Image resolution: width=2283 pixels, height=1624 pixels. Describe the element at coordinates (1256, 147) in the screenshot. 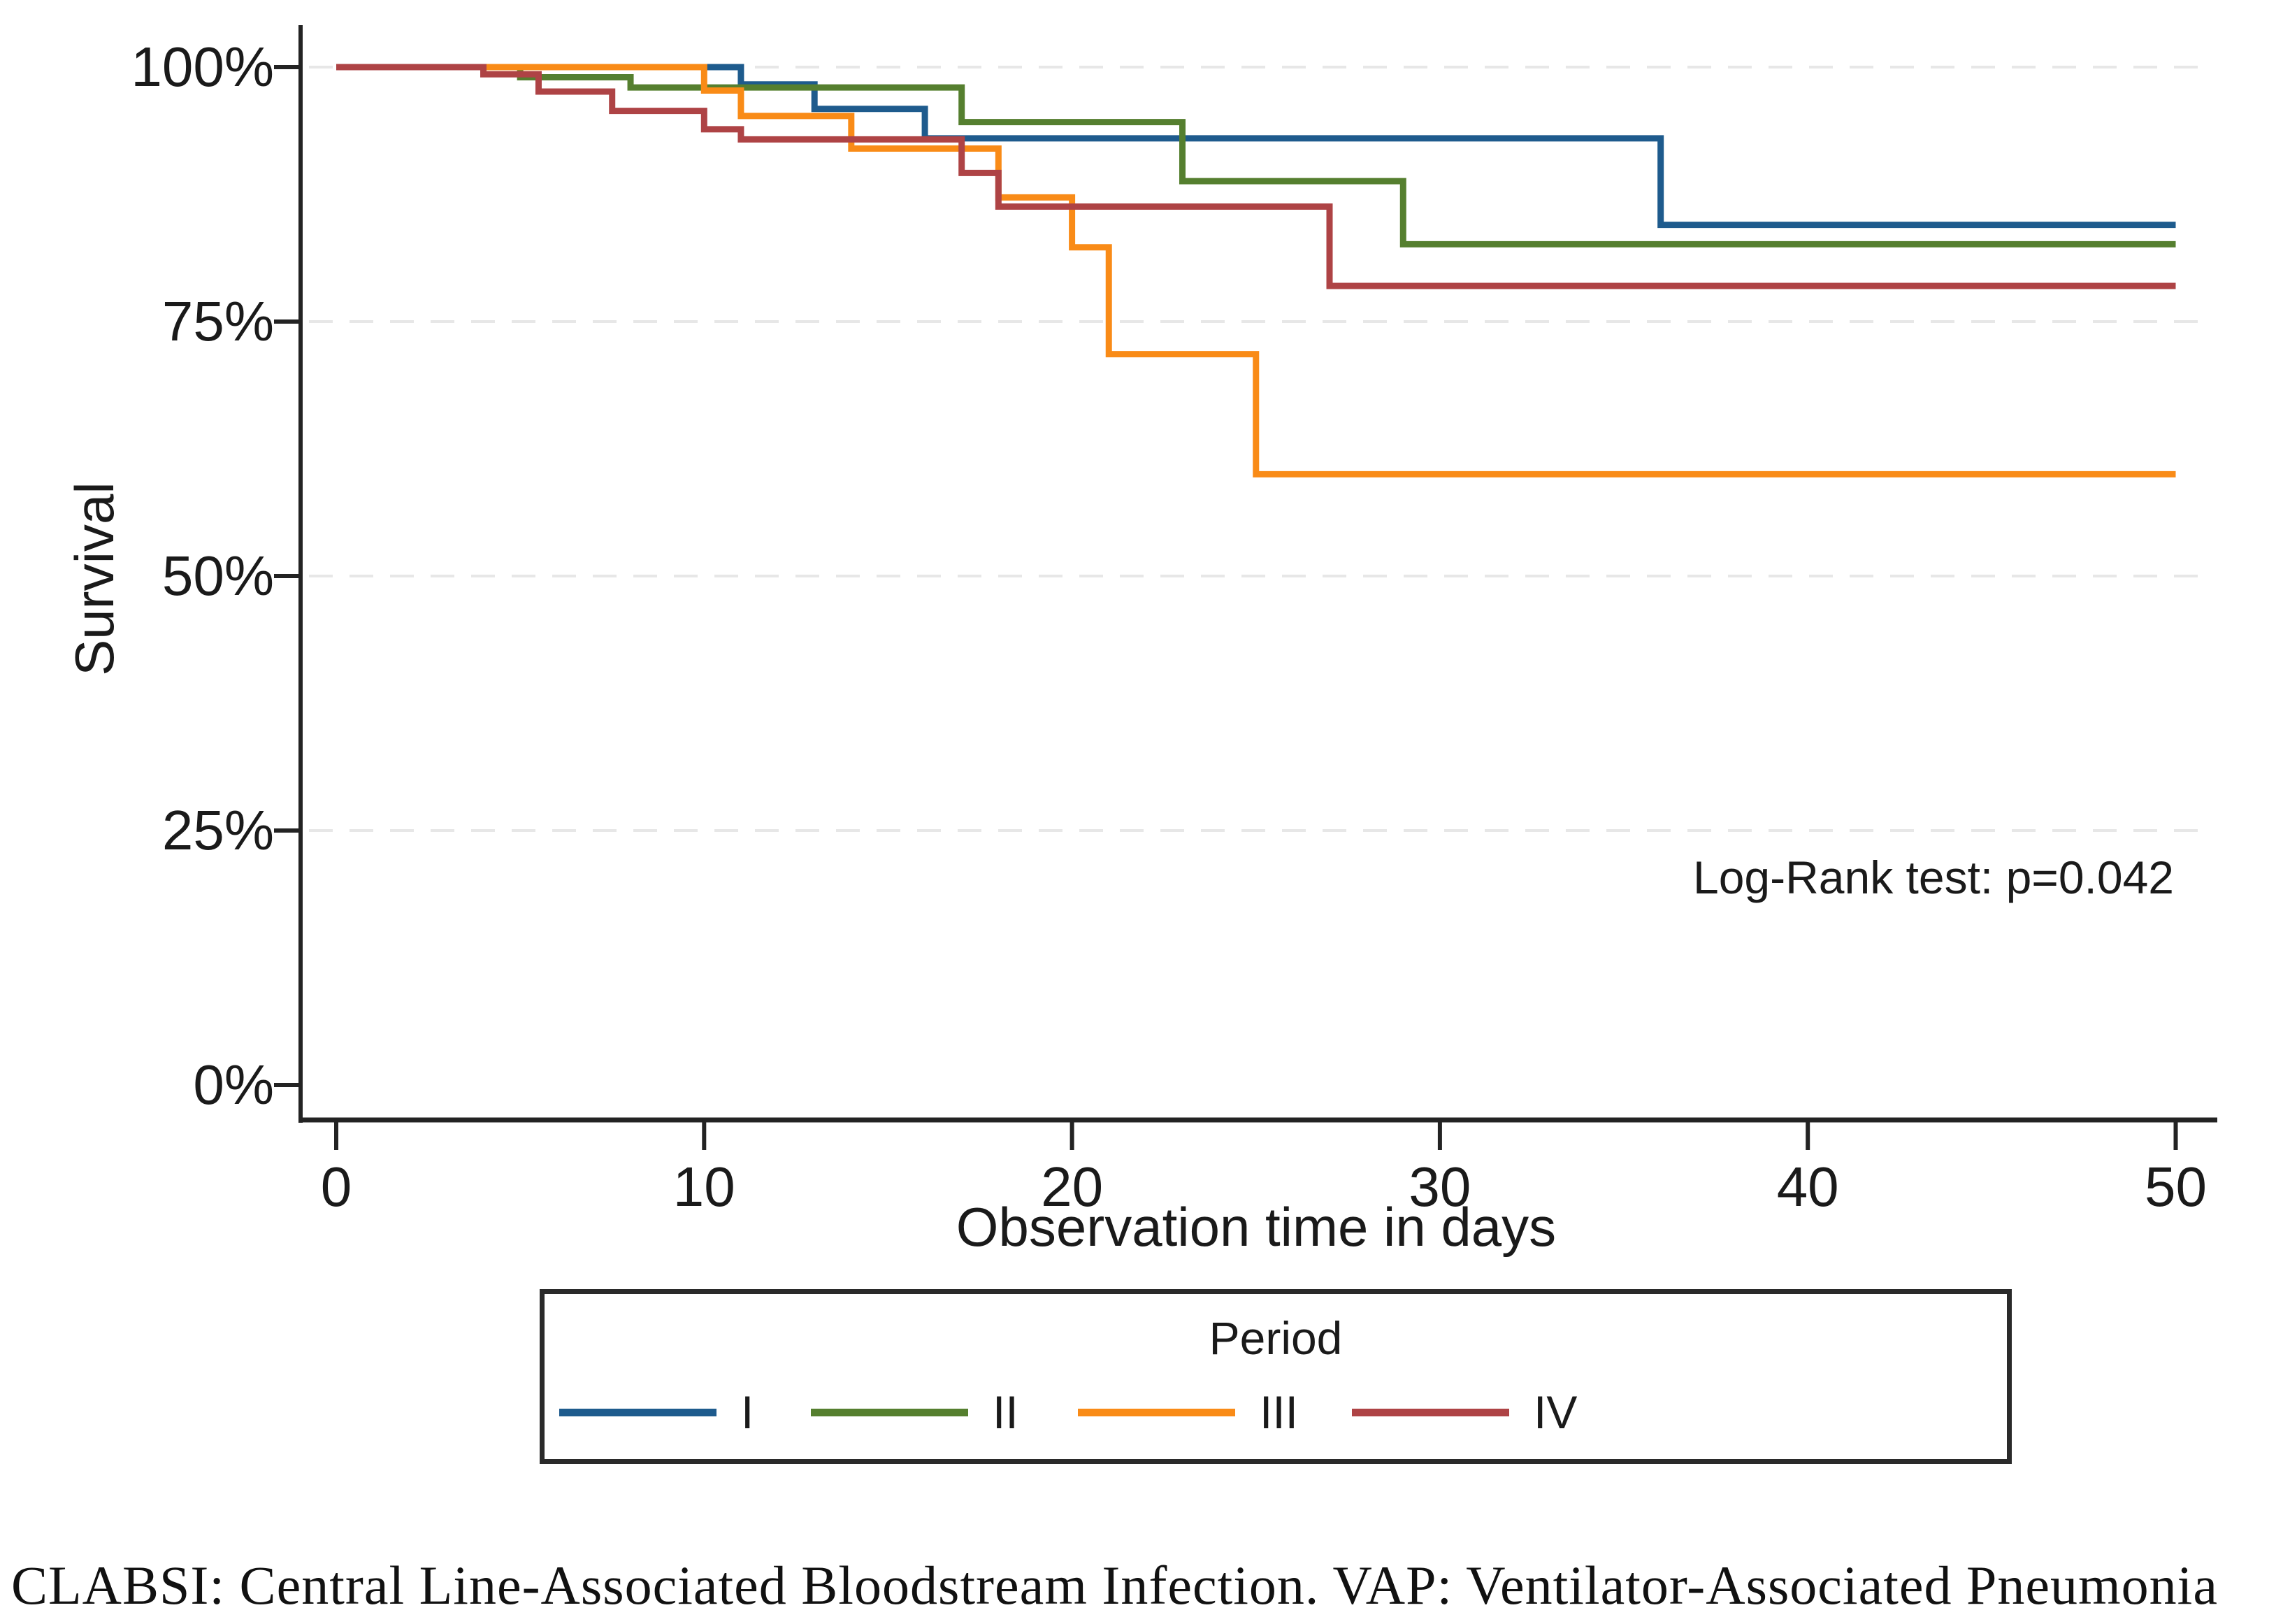

I see `series-line-I` at that location.